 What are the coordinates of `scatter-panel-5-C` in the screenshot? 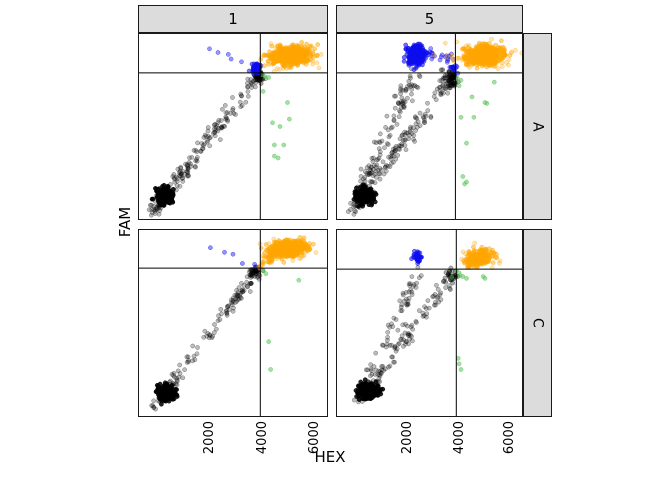 It's located at (429, 323).